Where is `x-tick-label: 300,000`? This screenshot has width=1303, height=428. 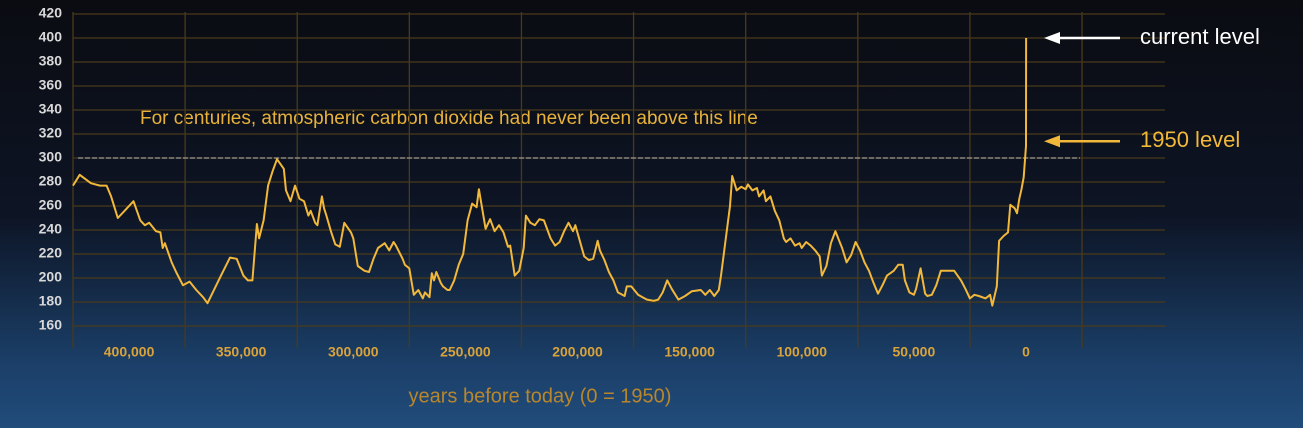 x-tick-label: 300,000 is located at coordinates (353, 352).